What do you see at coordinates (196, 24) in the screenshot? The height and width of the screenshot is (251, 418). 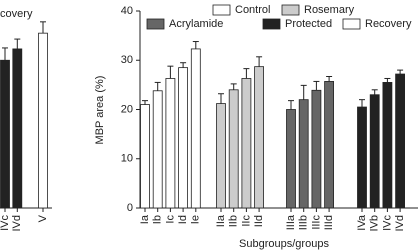 I see `legend-label: Acrylamide` at bounding box center [196, 24].